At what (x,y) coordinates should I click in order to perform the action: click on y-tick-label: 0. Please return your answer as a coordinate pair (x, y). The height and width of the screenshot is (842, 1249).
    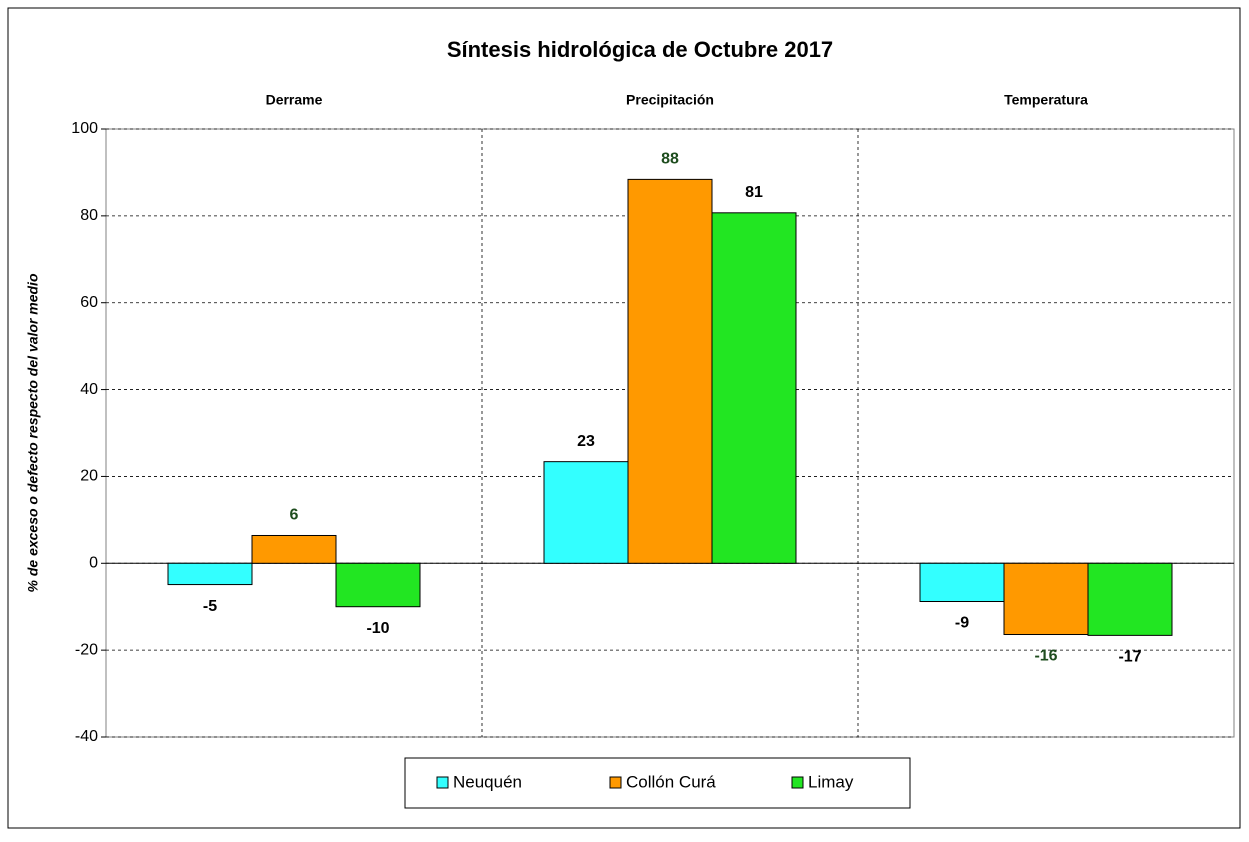
    Looking at the image, I should click on (93, 563).